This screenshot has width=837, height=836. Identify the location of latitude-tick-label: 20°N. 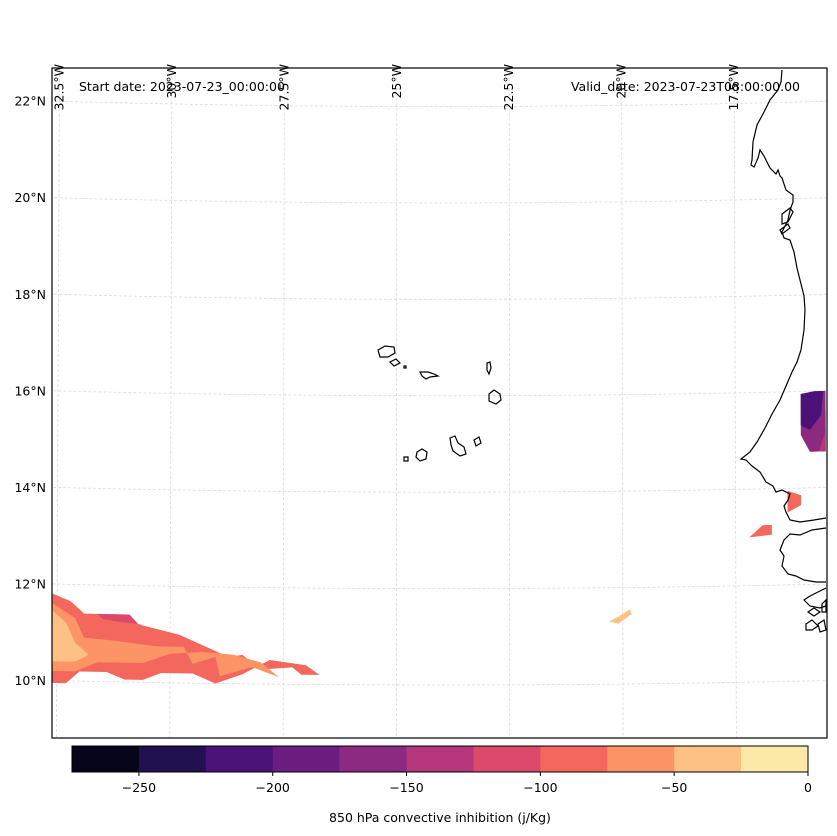
(30, 197).